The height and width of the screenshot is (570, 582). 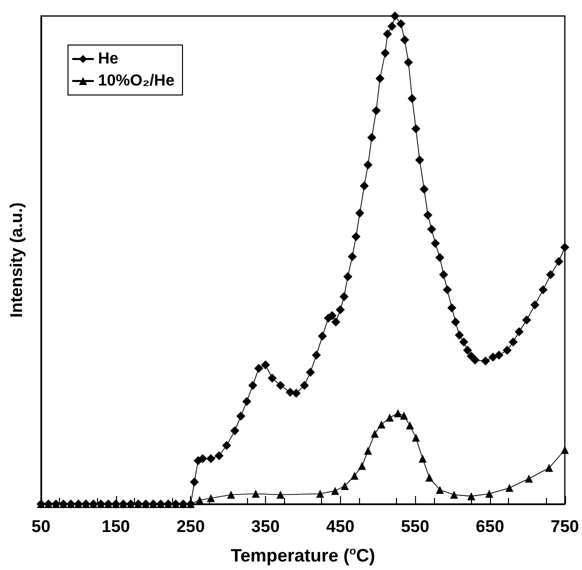 I want to click on x-tick-label: 650, so click(x=490, y=526).